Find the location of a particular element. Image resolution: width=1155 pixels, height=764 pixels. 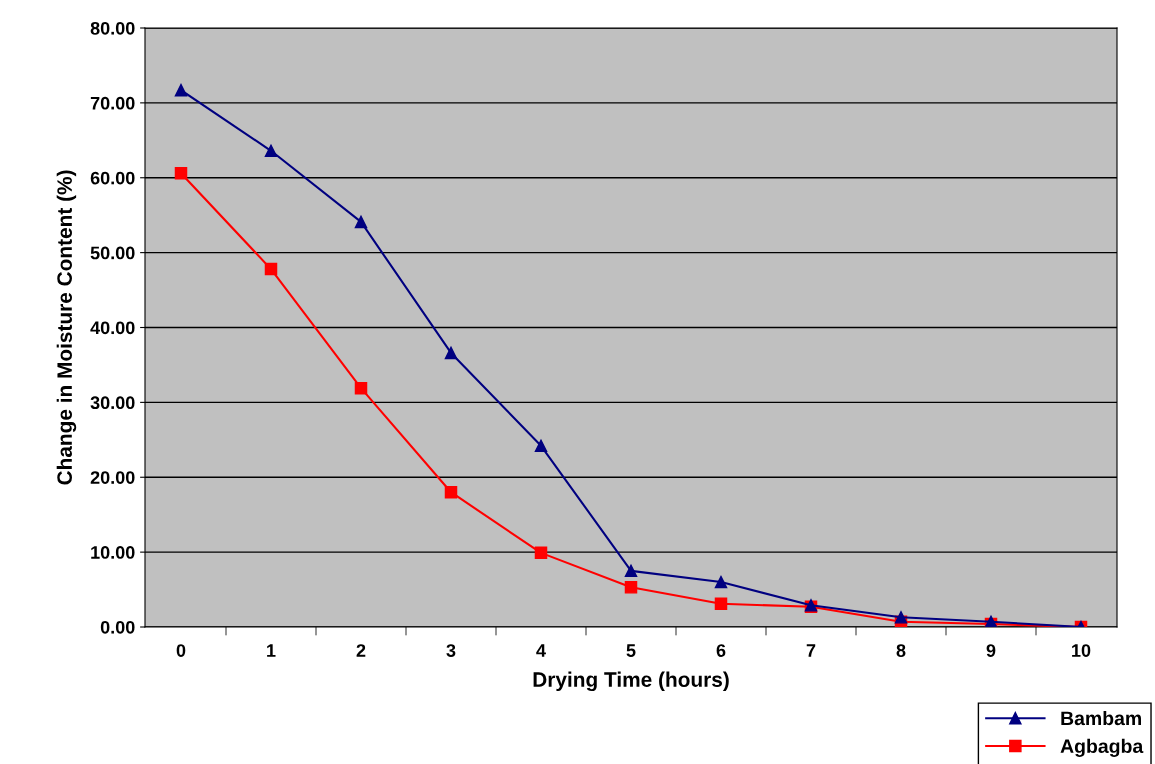

y-tick-label: 70.00 is located at coordinates (112, 103).